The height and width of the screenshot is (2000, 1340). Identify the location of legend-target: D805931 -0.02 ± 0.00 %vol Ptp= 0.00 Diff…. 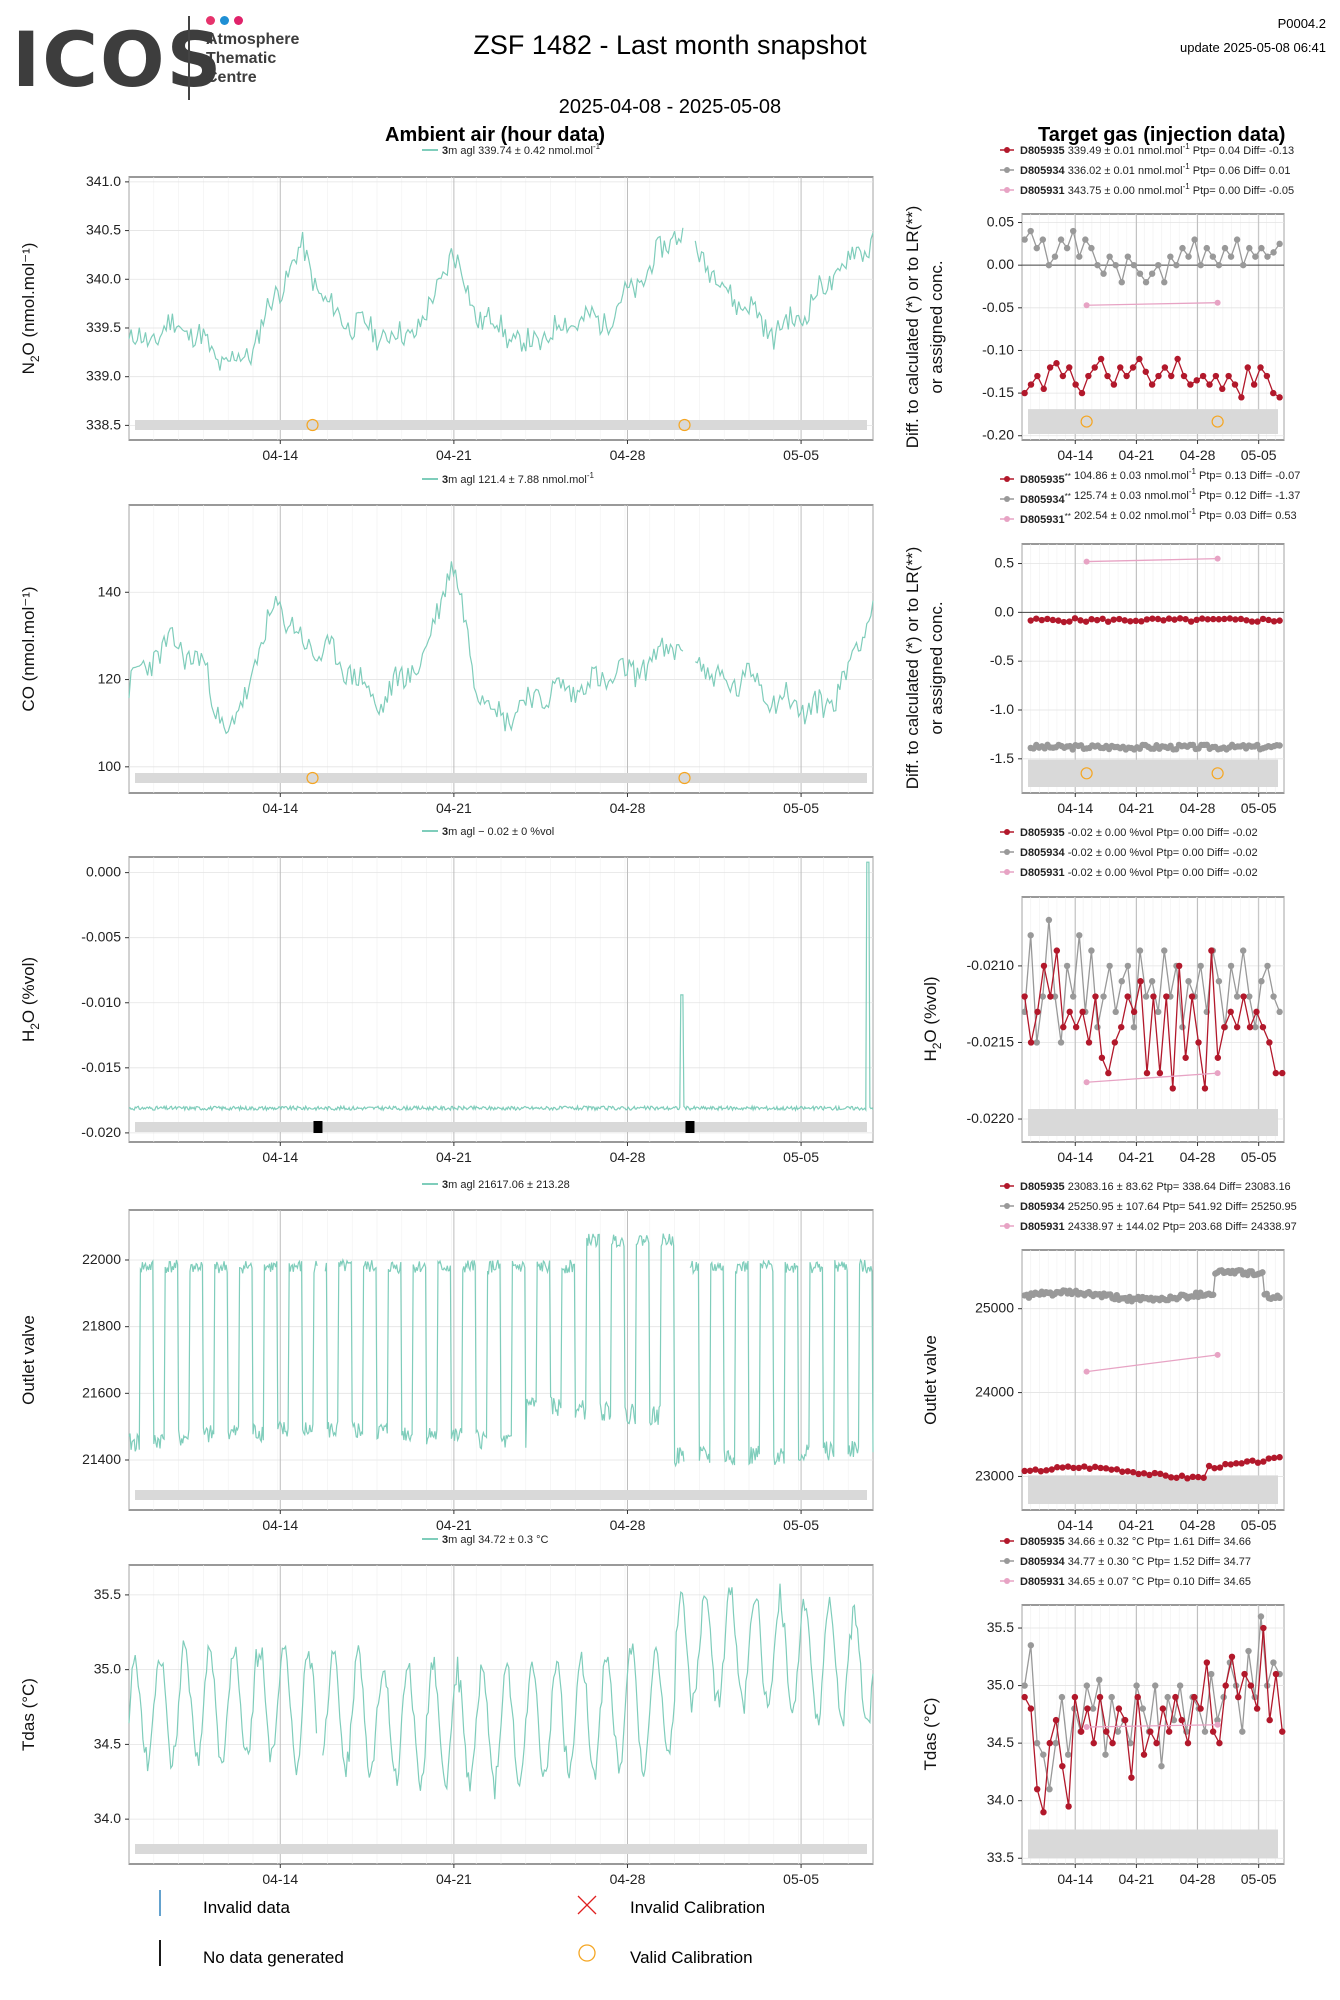
(1139, 873).